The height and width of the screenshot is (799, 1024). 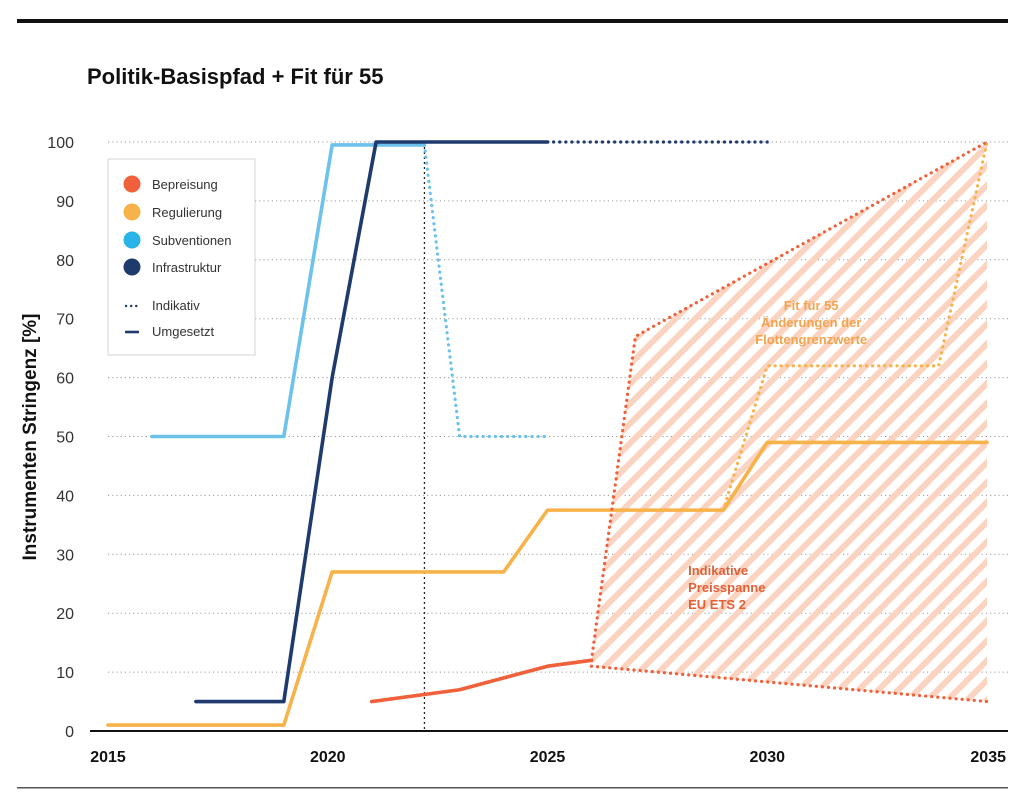 I want to click on y-axis-label: Instrumenten Stringenz [%], so click(x=30, y=436).